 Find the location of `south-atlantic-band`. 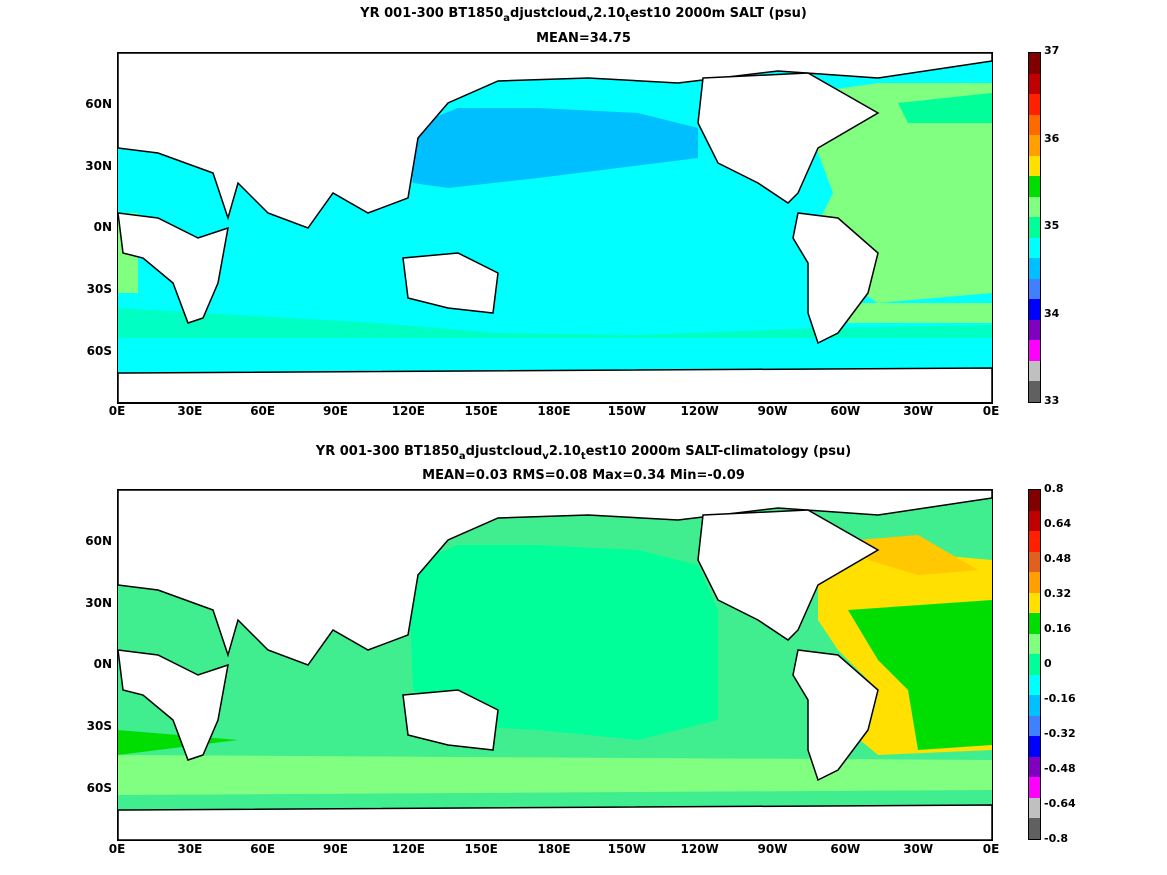

south-atlantic-band is located at coordinates (920, 313).